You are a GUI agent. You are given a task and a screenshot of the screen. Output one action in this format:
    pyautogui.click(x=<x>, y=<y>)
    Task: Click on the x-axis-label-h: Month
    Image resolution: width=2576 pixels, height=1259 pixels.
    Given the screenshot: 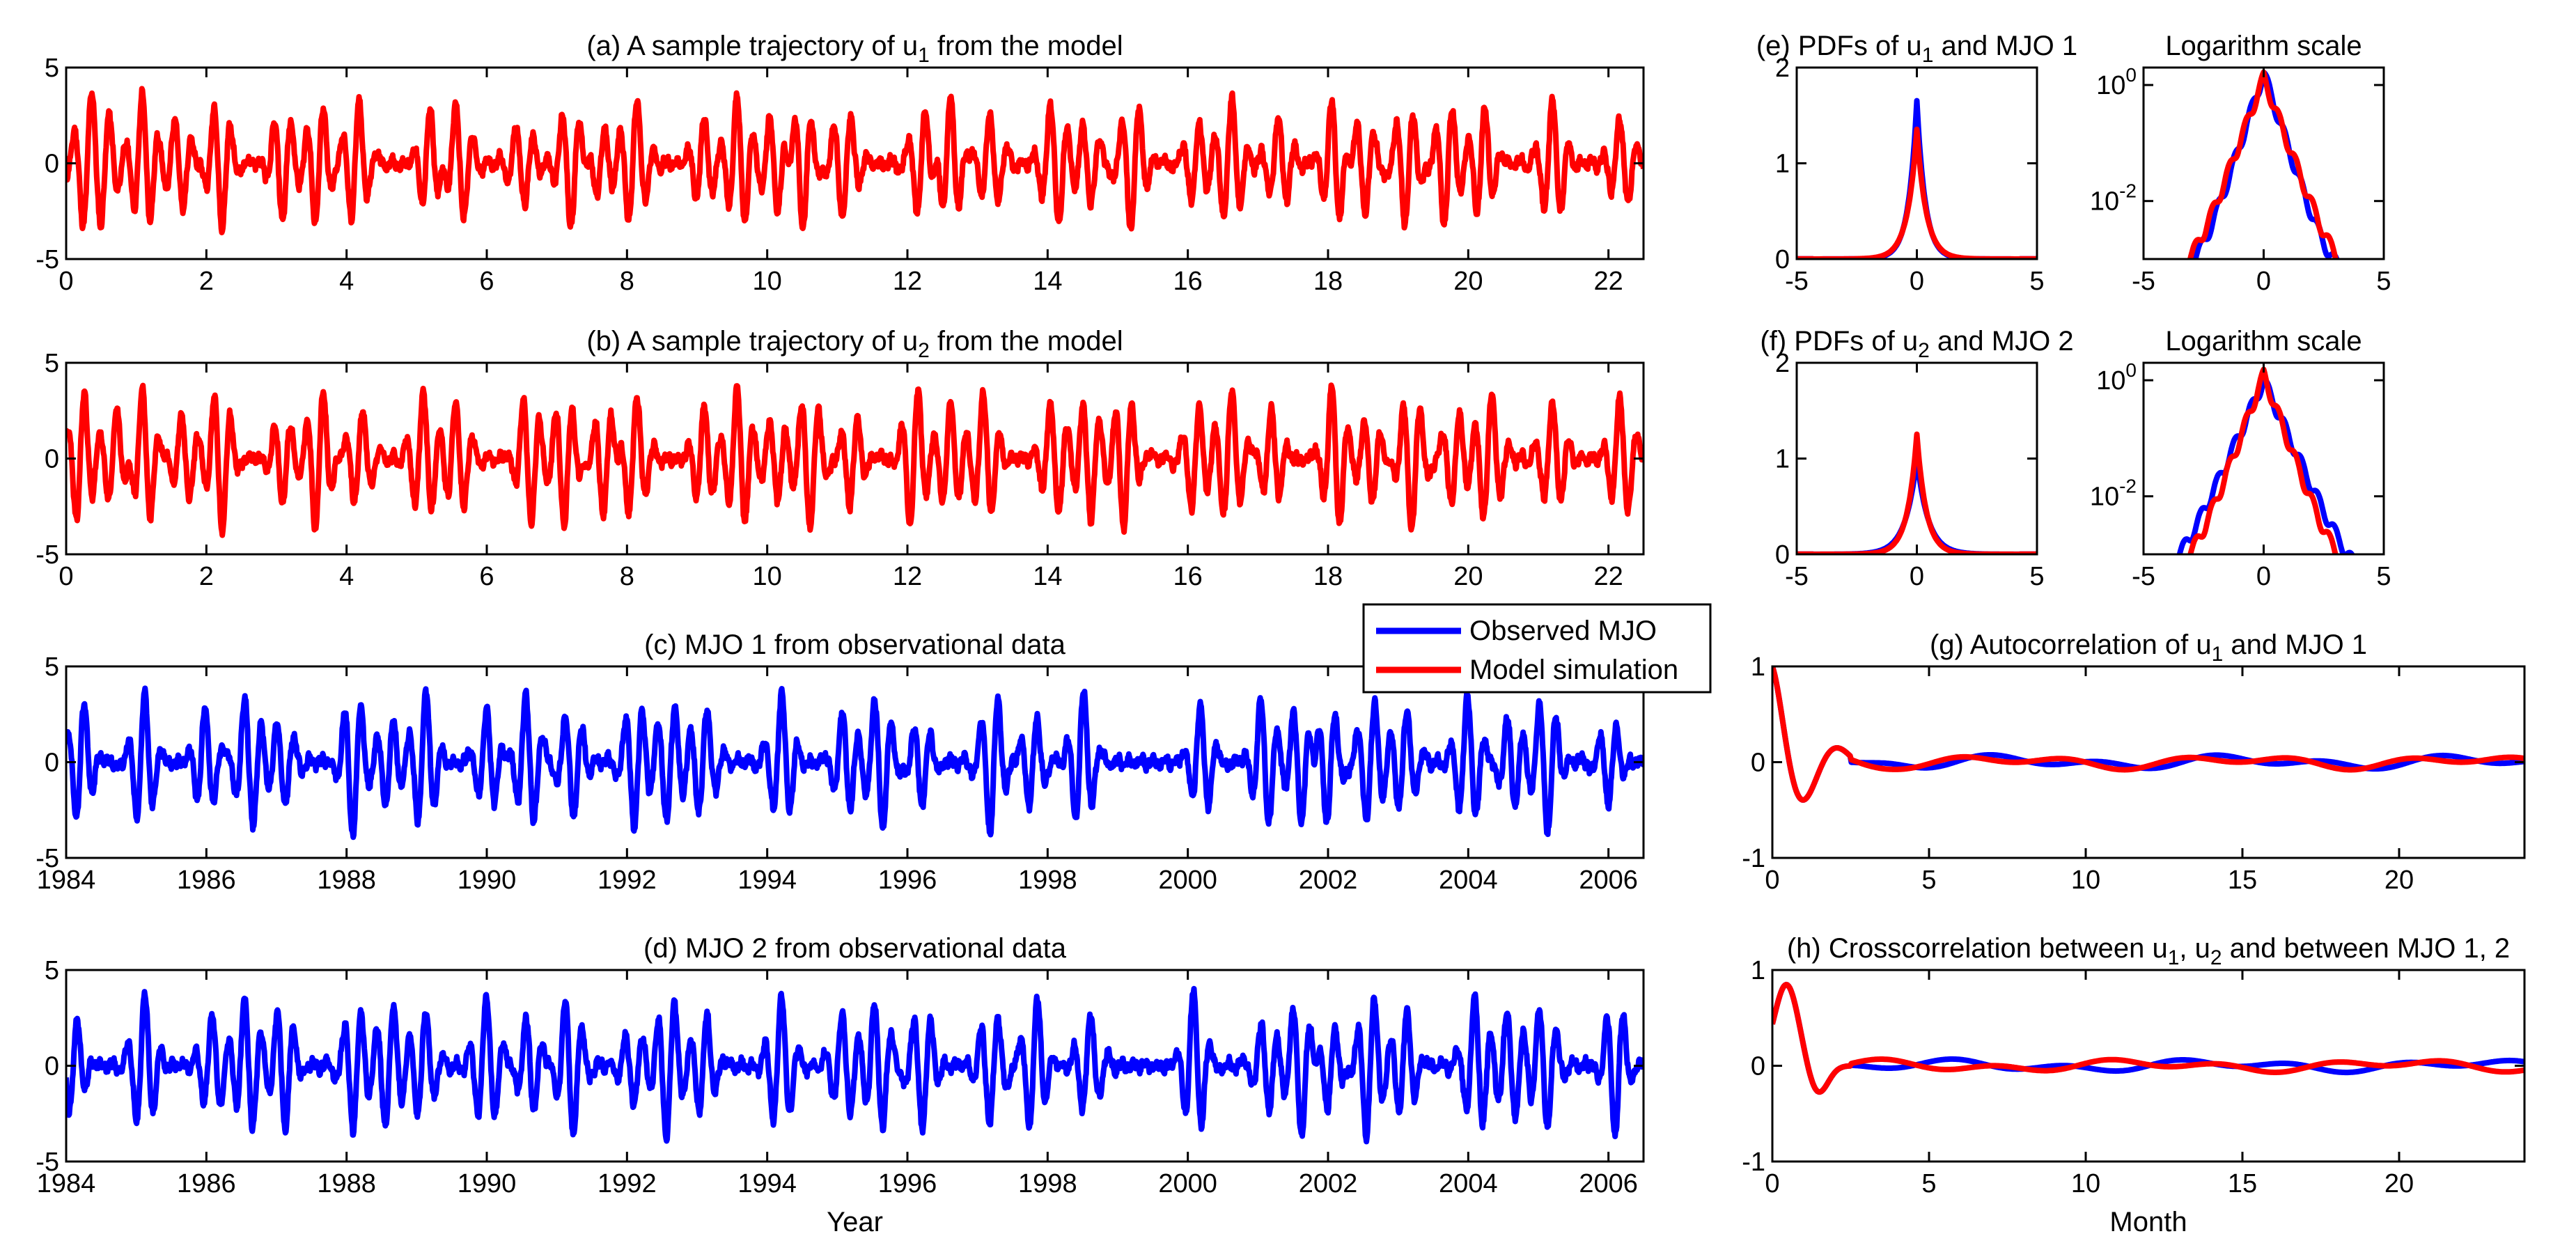 What is the action you would take?
    pyautogui.click(x=2148, y=1222)
    